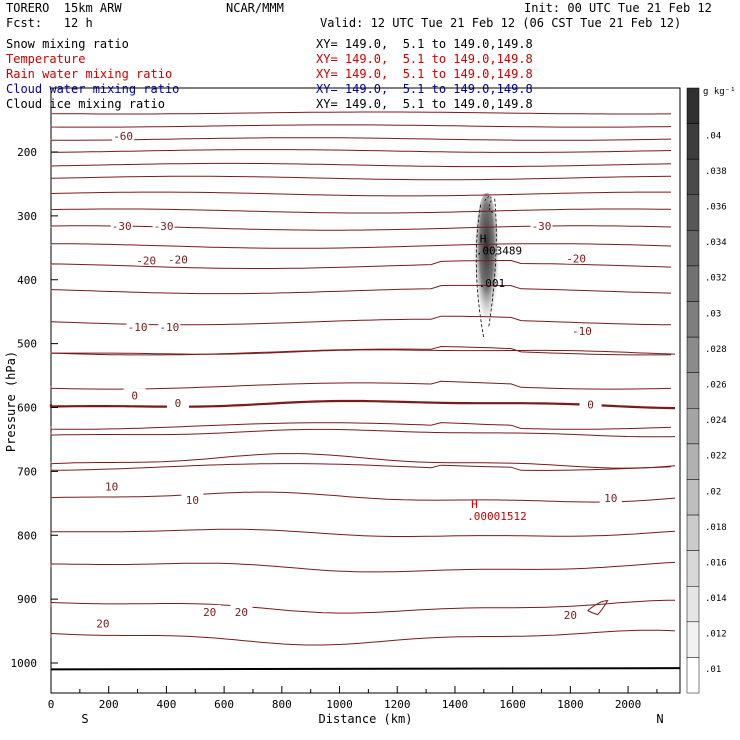 The image size is (740, 740). Describe the element at coordinates (713, 314) in the screenshot. I see `colorbar-label: .03` at that location.